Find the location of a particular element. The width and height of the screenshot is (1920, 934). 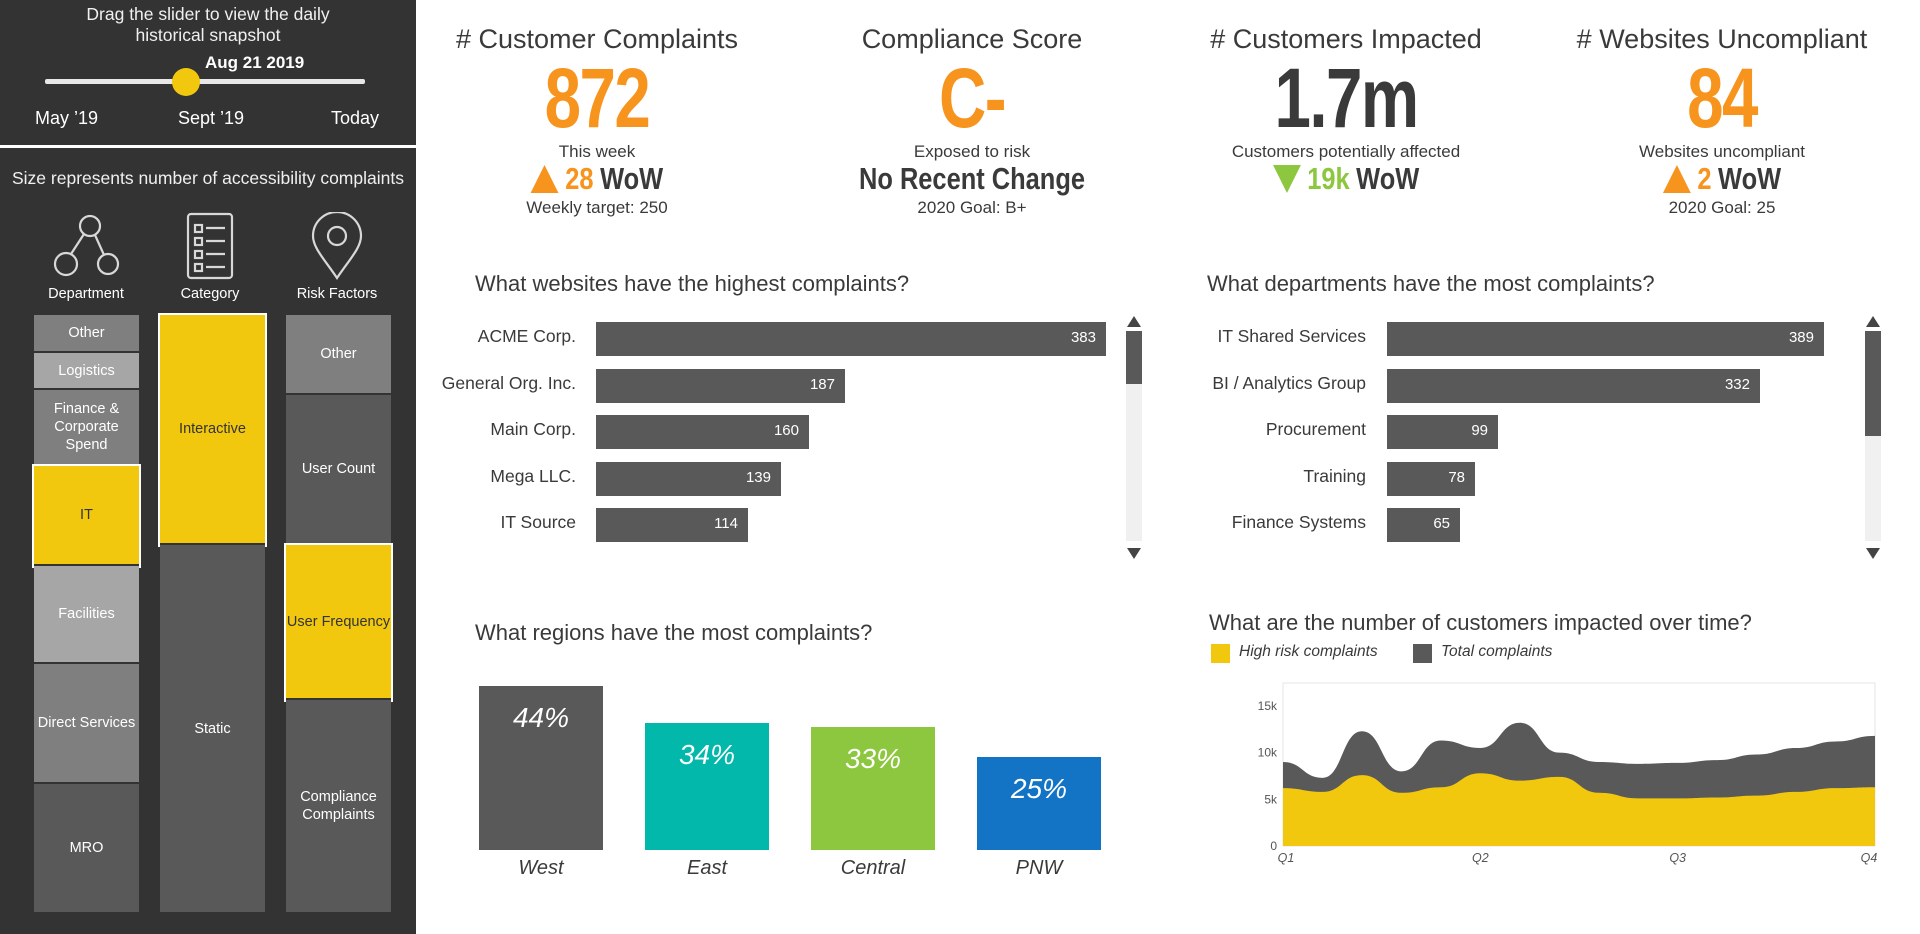

bar-category-label: IT Source is located at coordinates (538, 522).